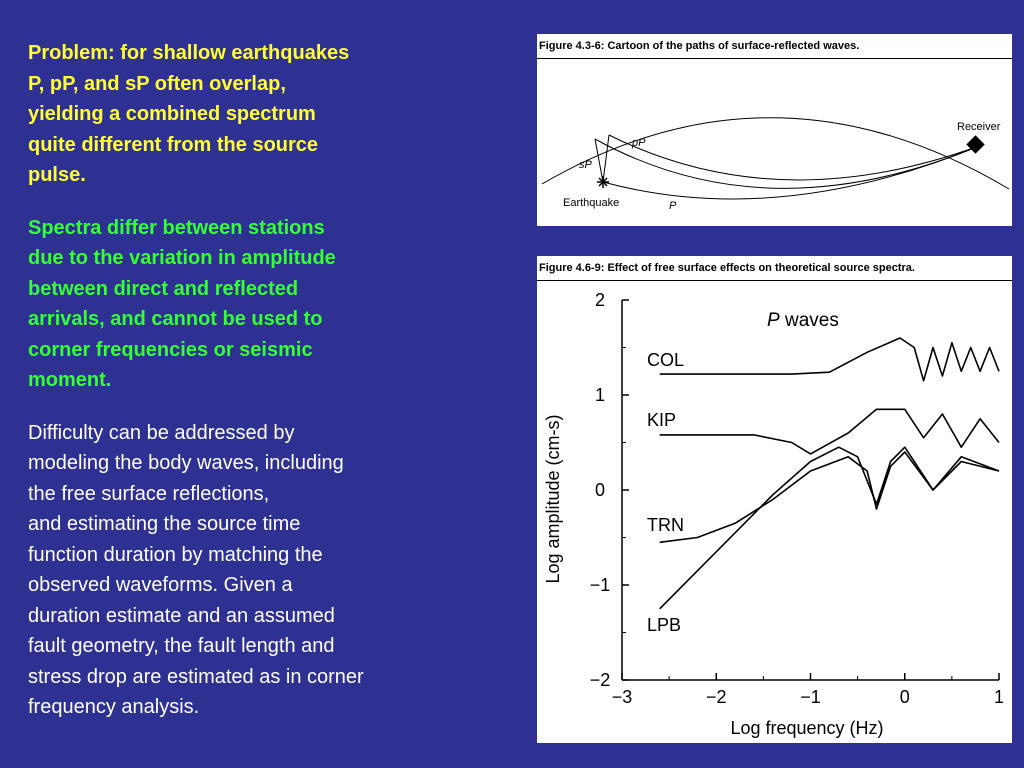  I want to click on chart-series, so click(829, 473).